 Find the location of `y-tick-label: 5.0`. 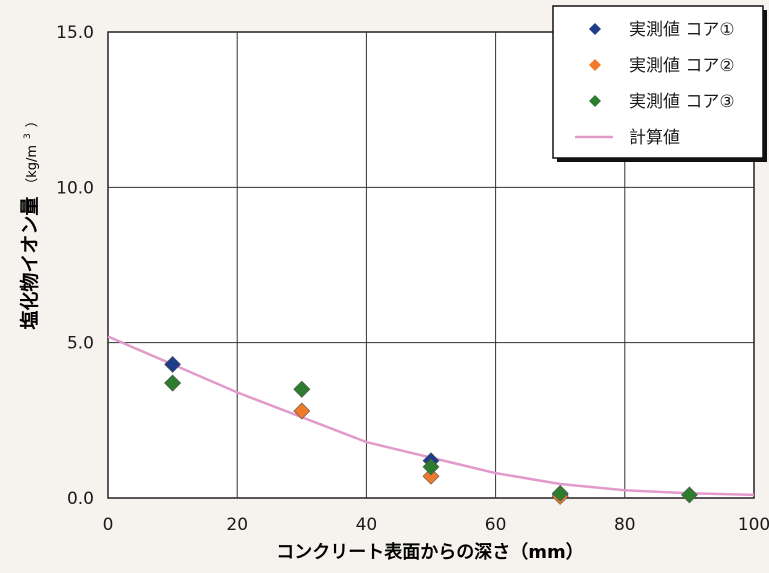

y-tick-label: 5.0 is located at coordinates (80, 344).